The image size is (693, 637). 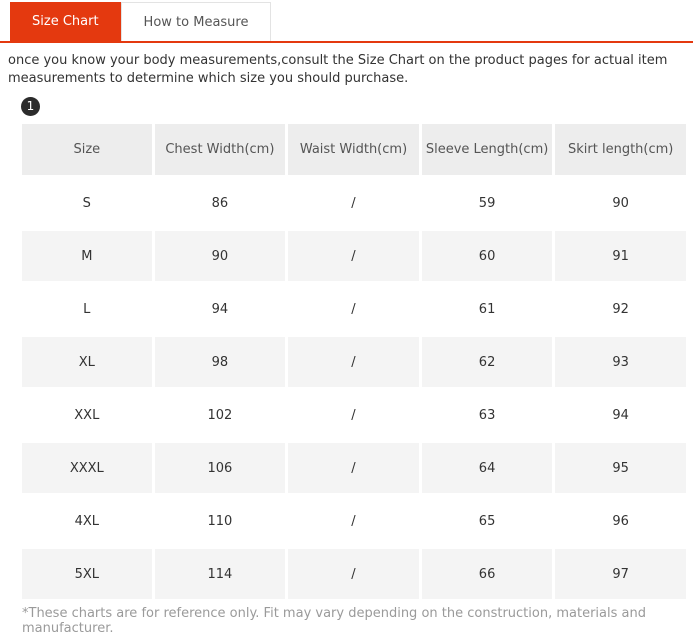 What do you see at coordinates (87, 149) in the screenshot?
I see `column-header: Size` at bounding box center [87, 149].